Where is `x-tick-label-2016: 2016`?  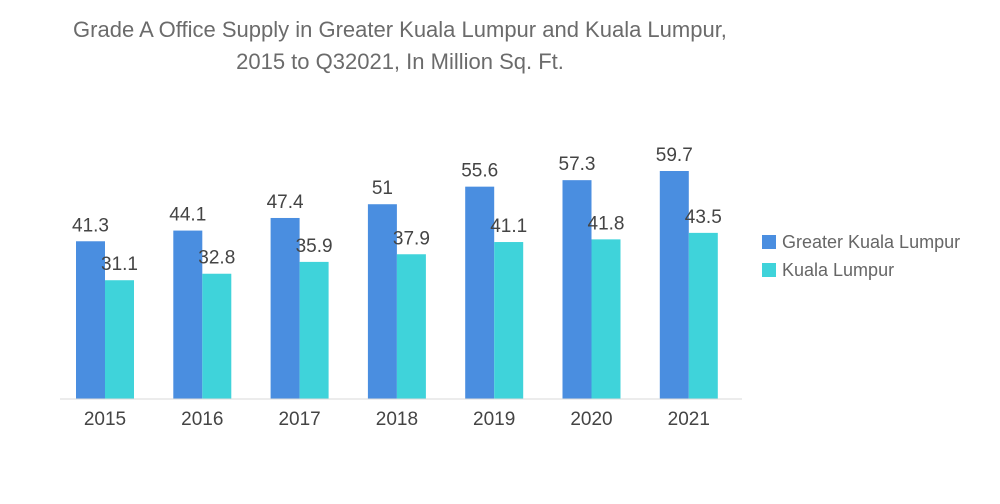
x-tick-label-2016: 2016 is located at coordinates (202, 419).